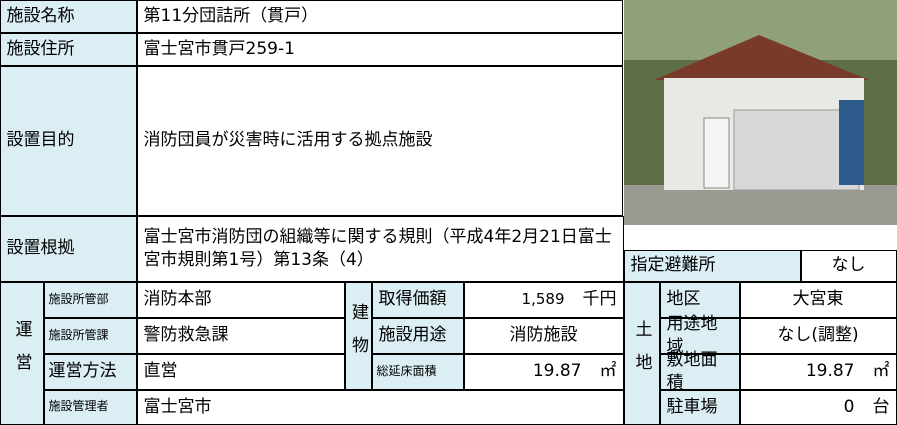  What do you see at coordinates (599, 299) in the screenshot?
I see `unit: 千円` at bounding box center [599, 299].